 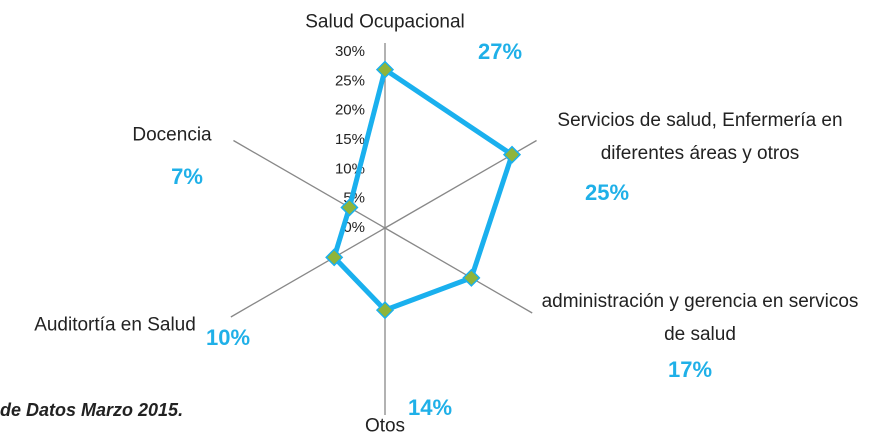 What do you see at coordinates (430, 407) in the screenshot?
I see `value-label: 14%` at bounding box center [430, 407].